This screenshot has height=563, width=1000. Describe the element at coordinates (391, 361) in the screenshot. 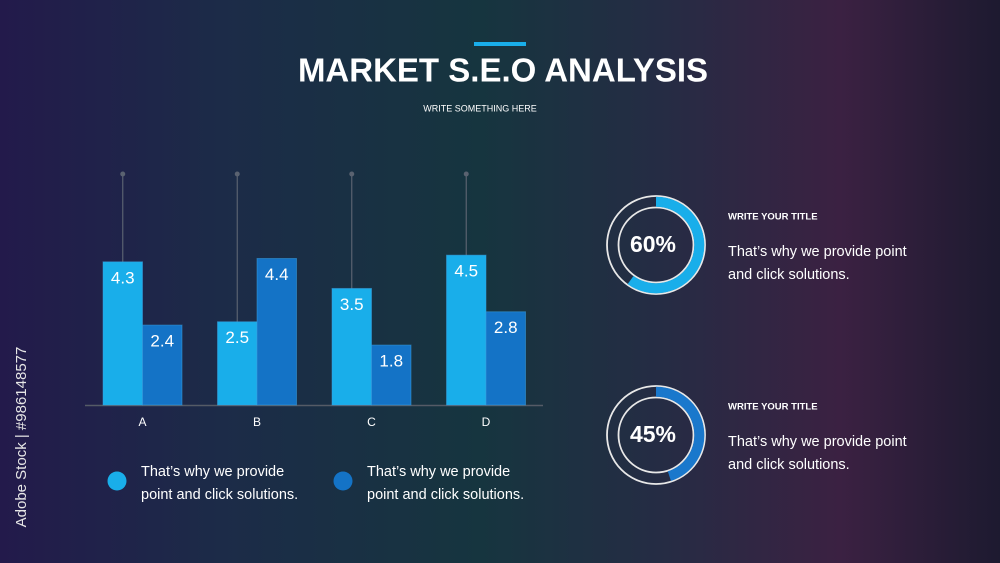

I see `data-label: 1.8` at that location.